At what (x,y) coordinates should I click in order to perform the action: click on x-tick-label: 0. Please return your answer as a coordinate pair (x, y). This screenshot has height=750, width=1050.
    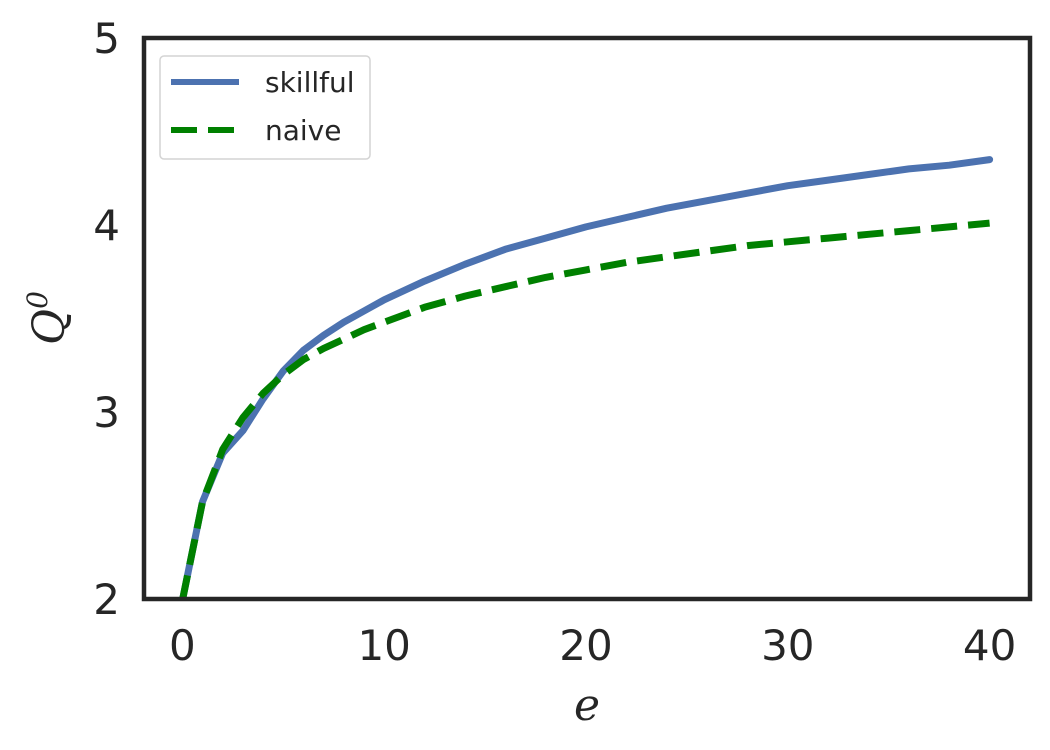
    Looking at the image, I should click on (182, 645).